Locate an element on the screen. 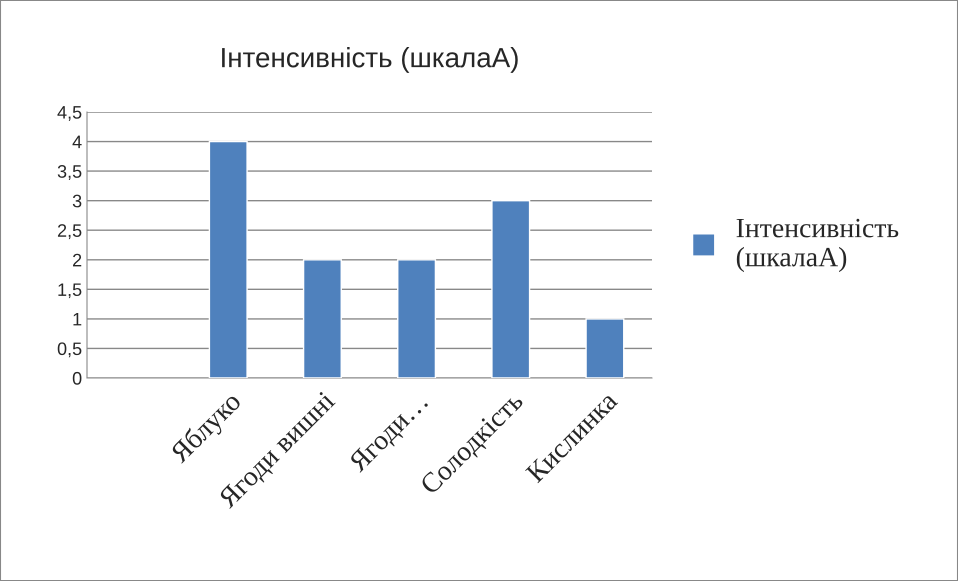 The width and height of the screenshot is (958, 581). y-tick-label: 1 is located at coordinates (77, 319).